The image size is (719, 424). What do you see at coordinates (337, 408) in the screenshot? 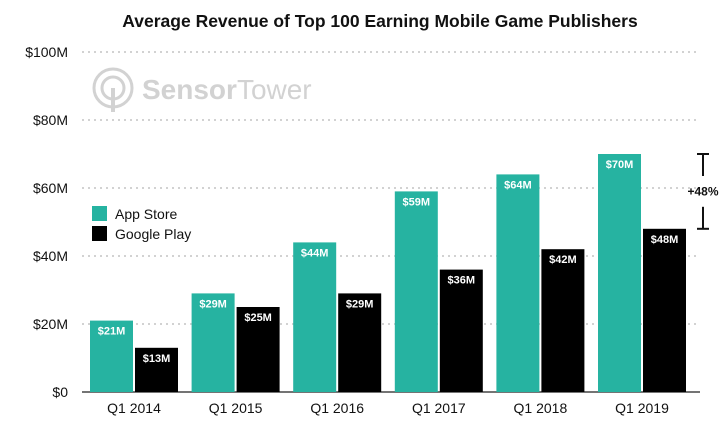
I see `x-tick-label: Q1 2016` at bounding box center [337, 408].